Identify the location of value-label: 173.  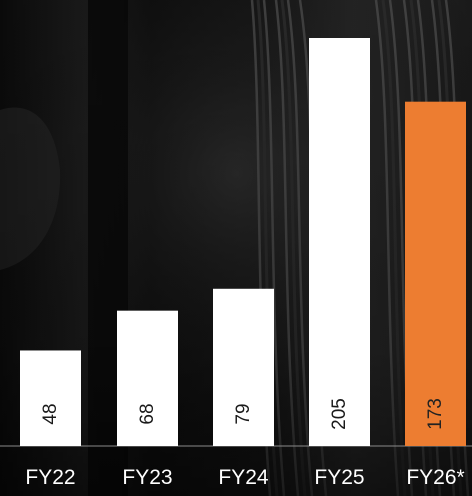
(435, 414).